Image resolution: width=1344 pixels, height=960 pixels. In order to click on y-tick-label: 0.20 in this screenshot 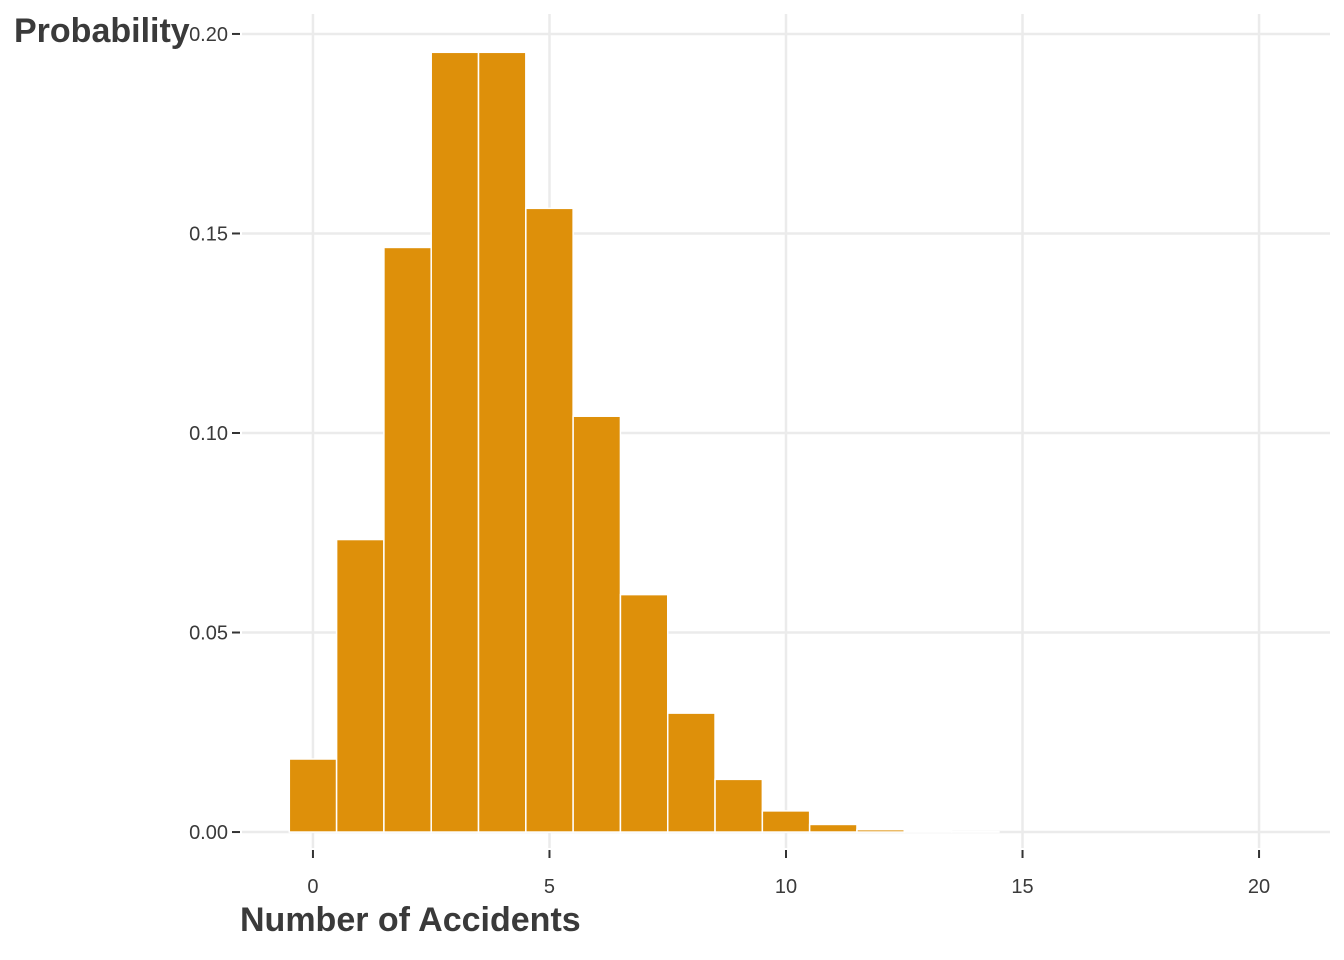, I will do `click(208, 35)`.